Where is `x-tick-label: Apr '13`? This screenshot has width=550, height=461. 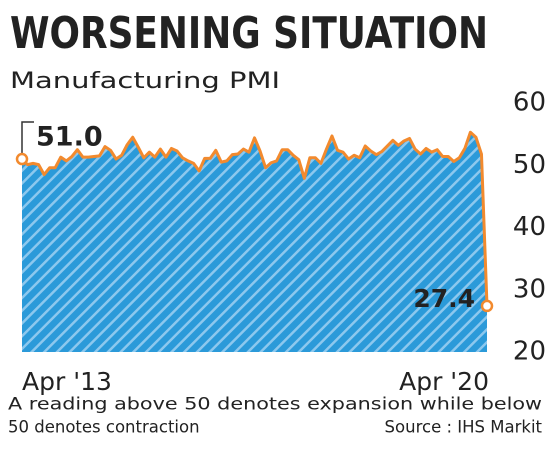
x-tick-label: Apr '13 is located at coordinates (67, 381).